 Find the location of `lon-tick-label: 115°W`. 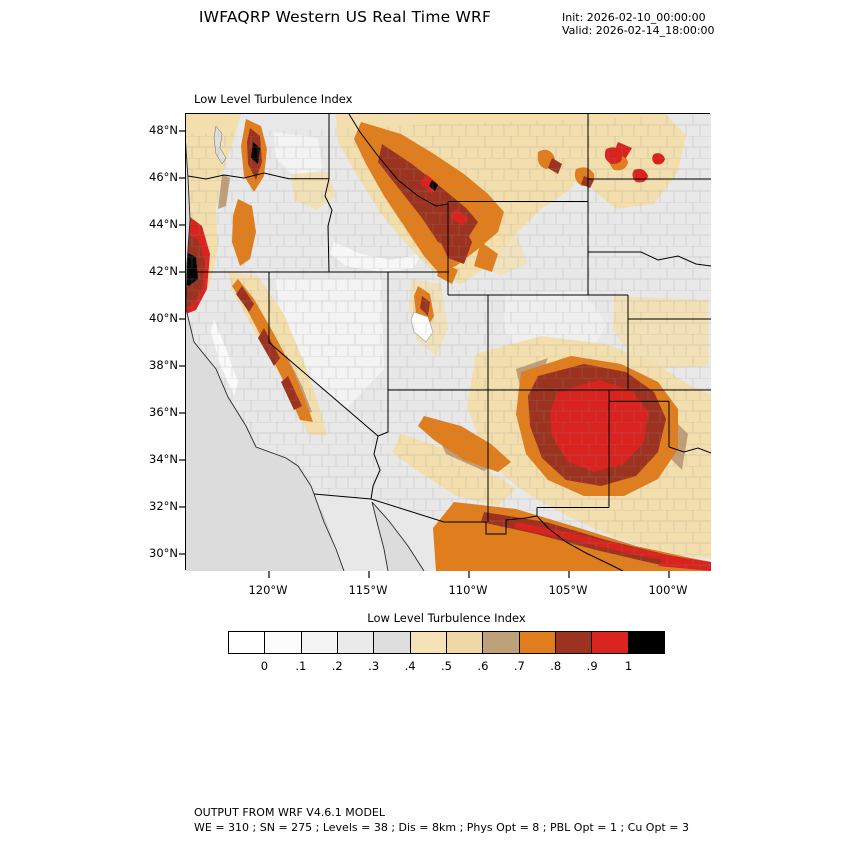

lon-tick-label: 115°W is located at coordinates (368, 590).